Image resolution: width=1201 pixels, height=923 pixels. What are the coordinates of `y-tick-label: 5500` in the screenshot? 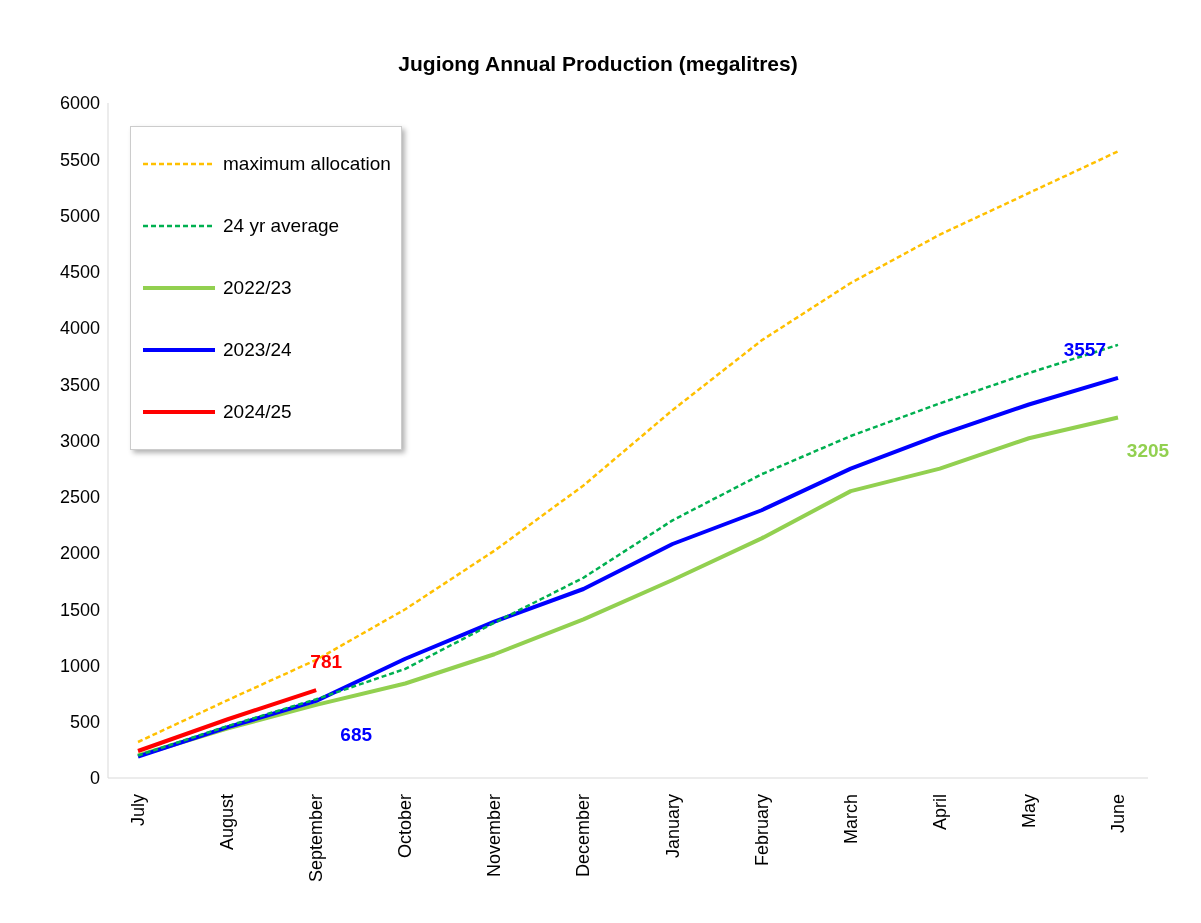 It's located at (79, 159).